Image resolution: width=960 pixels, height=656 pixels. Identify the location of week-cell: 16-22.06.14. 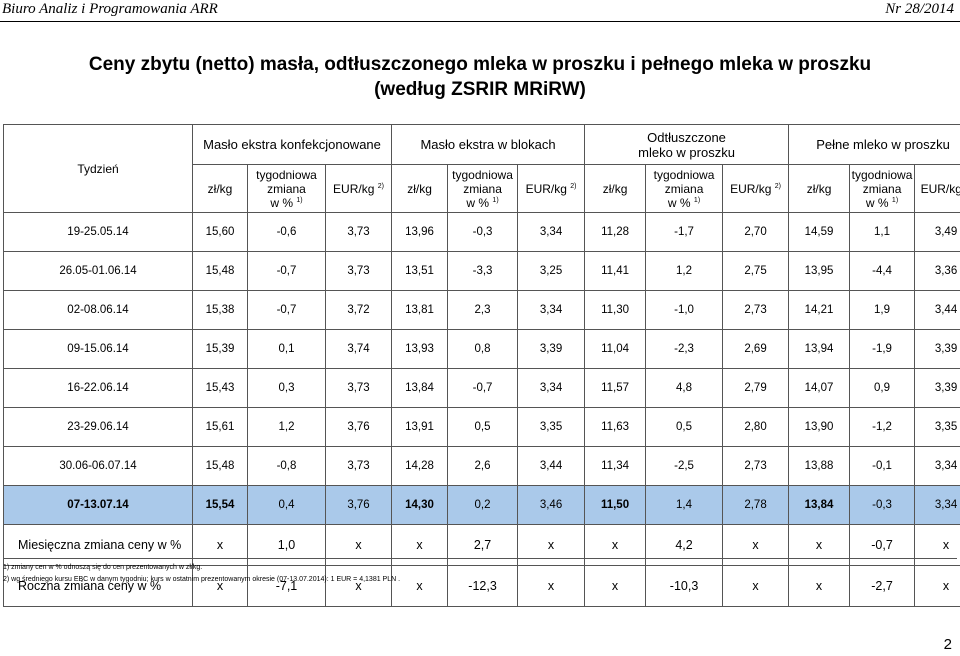
(98, 388).